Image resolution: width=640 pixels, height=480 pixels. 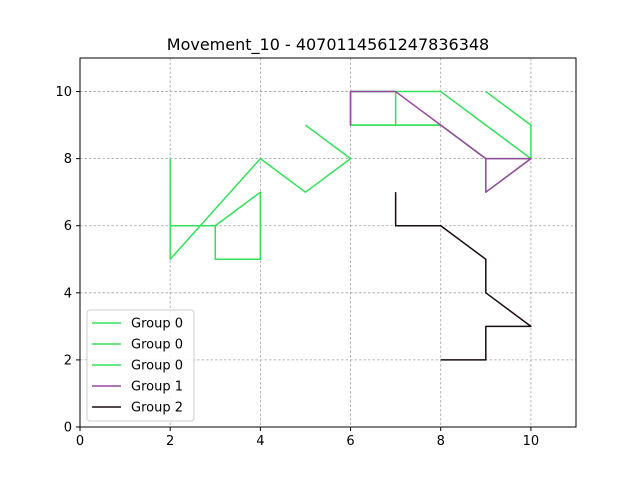 I want to click on y-tick-label: 0, so click(x=68, y=428).